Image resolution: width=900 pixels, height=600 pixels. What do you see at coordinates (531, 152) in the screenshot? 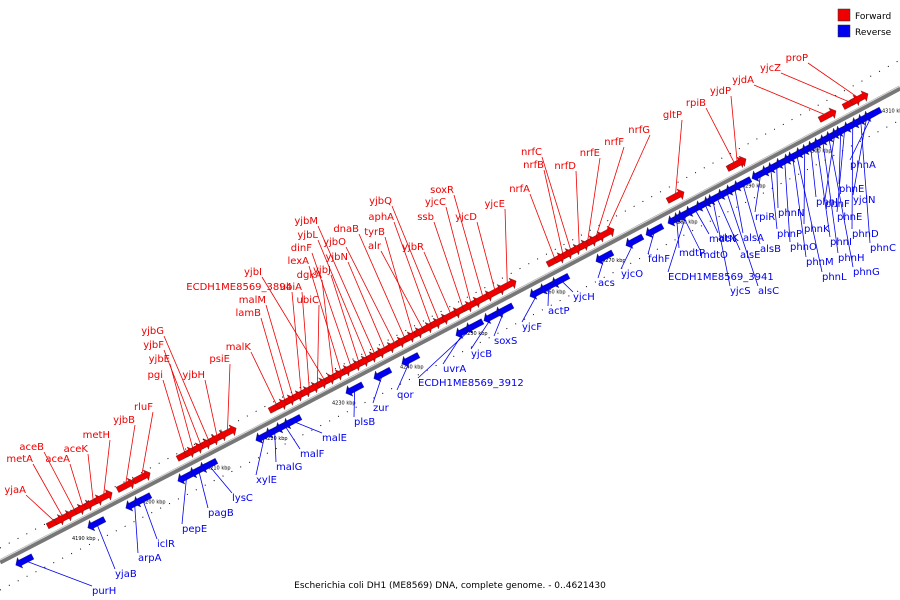
I see `gene-label: nrfC` at bounding box center [531, 152].